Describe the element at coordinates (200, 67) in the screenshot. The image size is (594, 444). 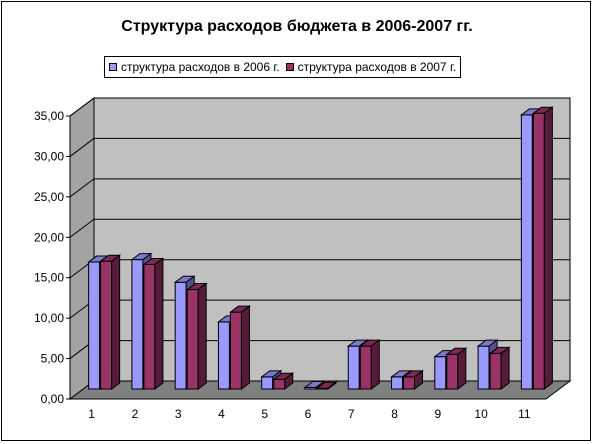
I see `legend-label-2006: структура расходов в 2006 г.` at that location.